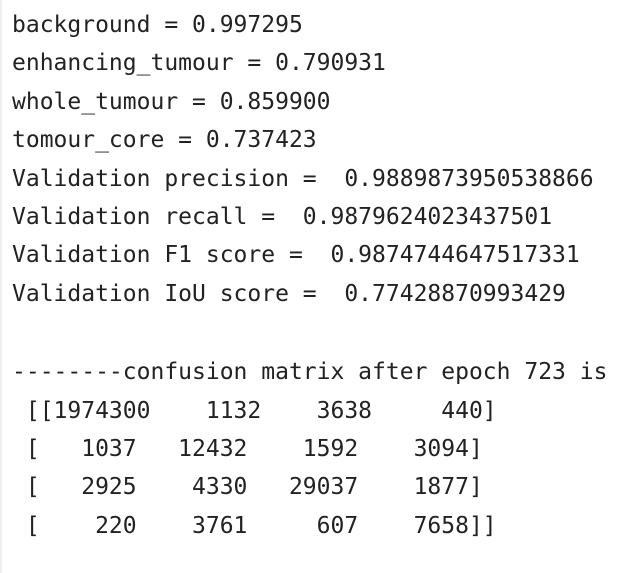 The image size is (631, 573). What do you see at coordinates (171, 101) in the screenshot?
I see `metric-line: whole_tumour = 0.859900` at bounding box center [171, 101].